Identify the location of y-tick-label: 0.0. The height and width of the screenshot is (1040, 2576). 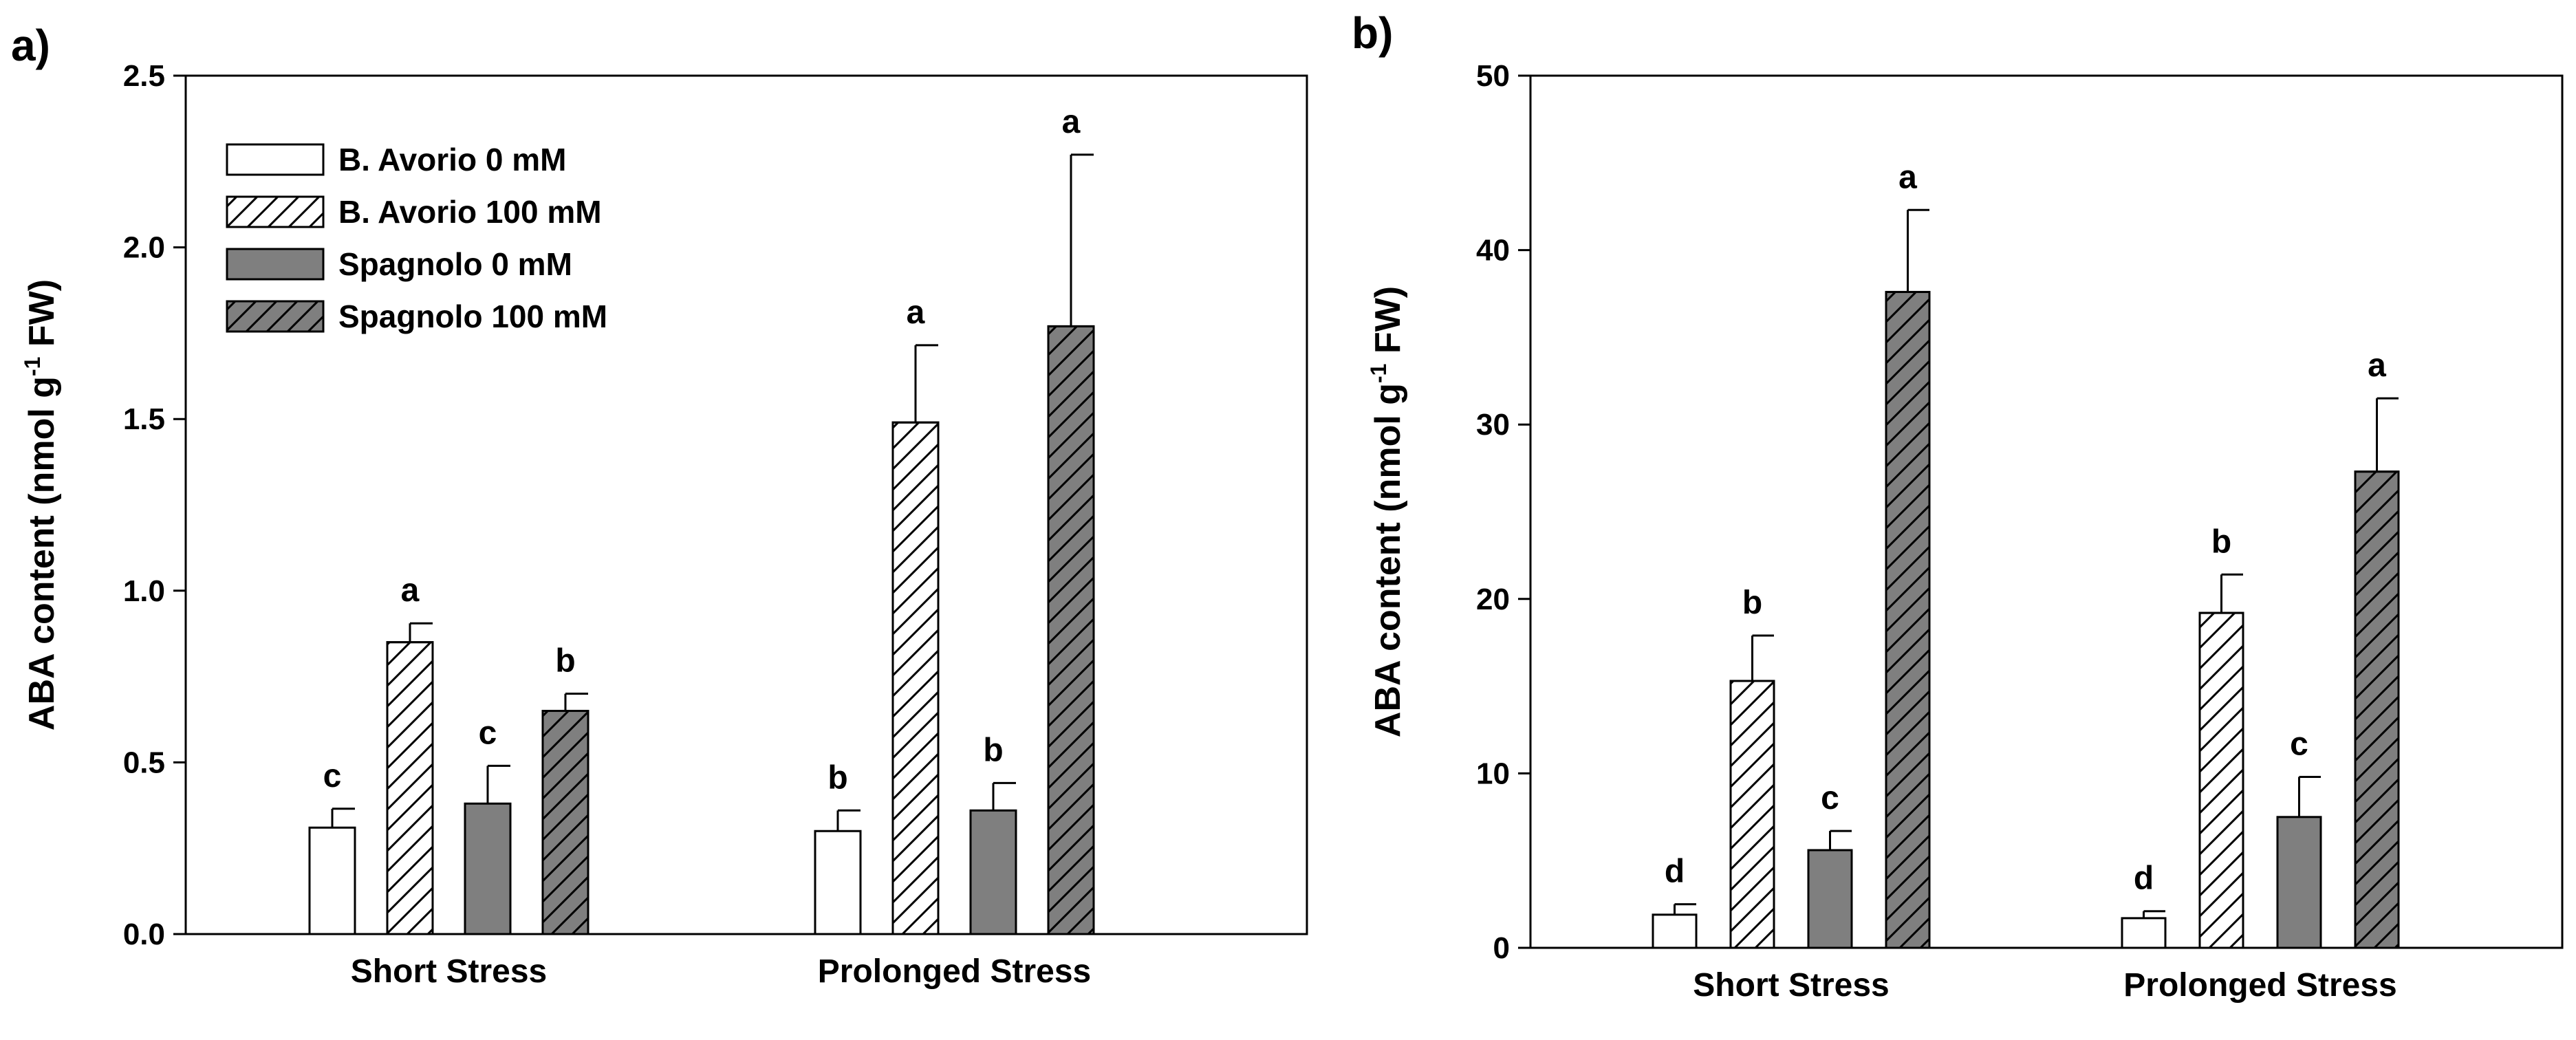
(144, 934).